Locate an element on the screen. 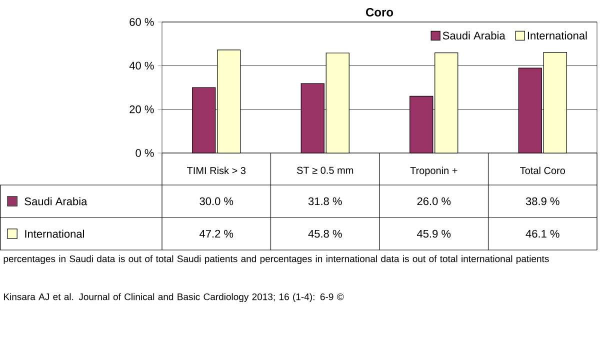  text: Saudi Arabia is located at coordinates (56, 201).